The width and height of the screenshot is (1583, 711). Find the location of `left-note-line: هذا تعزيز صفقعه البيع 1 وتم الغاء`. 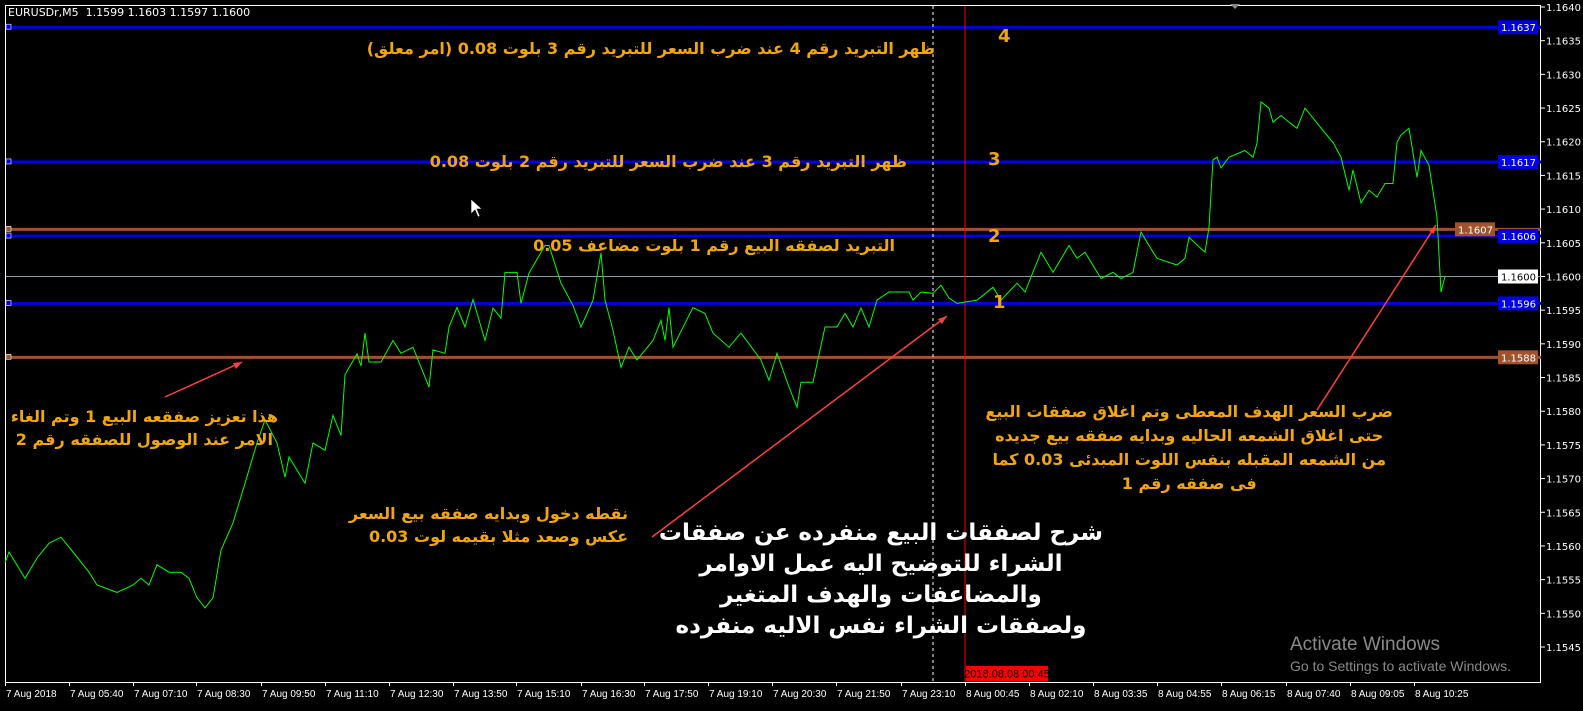

left-note-line: هذا تعزيز صفقعه البيع 1 وتم الغاء is located at coordinates (144, 416).